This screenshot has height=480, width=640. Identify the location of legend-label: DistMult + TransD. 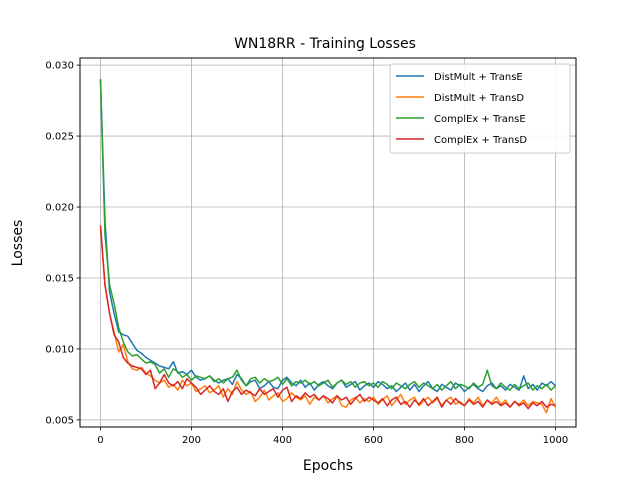
(479, 98).